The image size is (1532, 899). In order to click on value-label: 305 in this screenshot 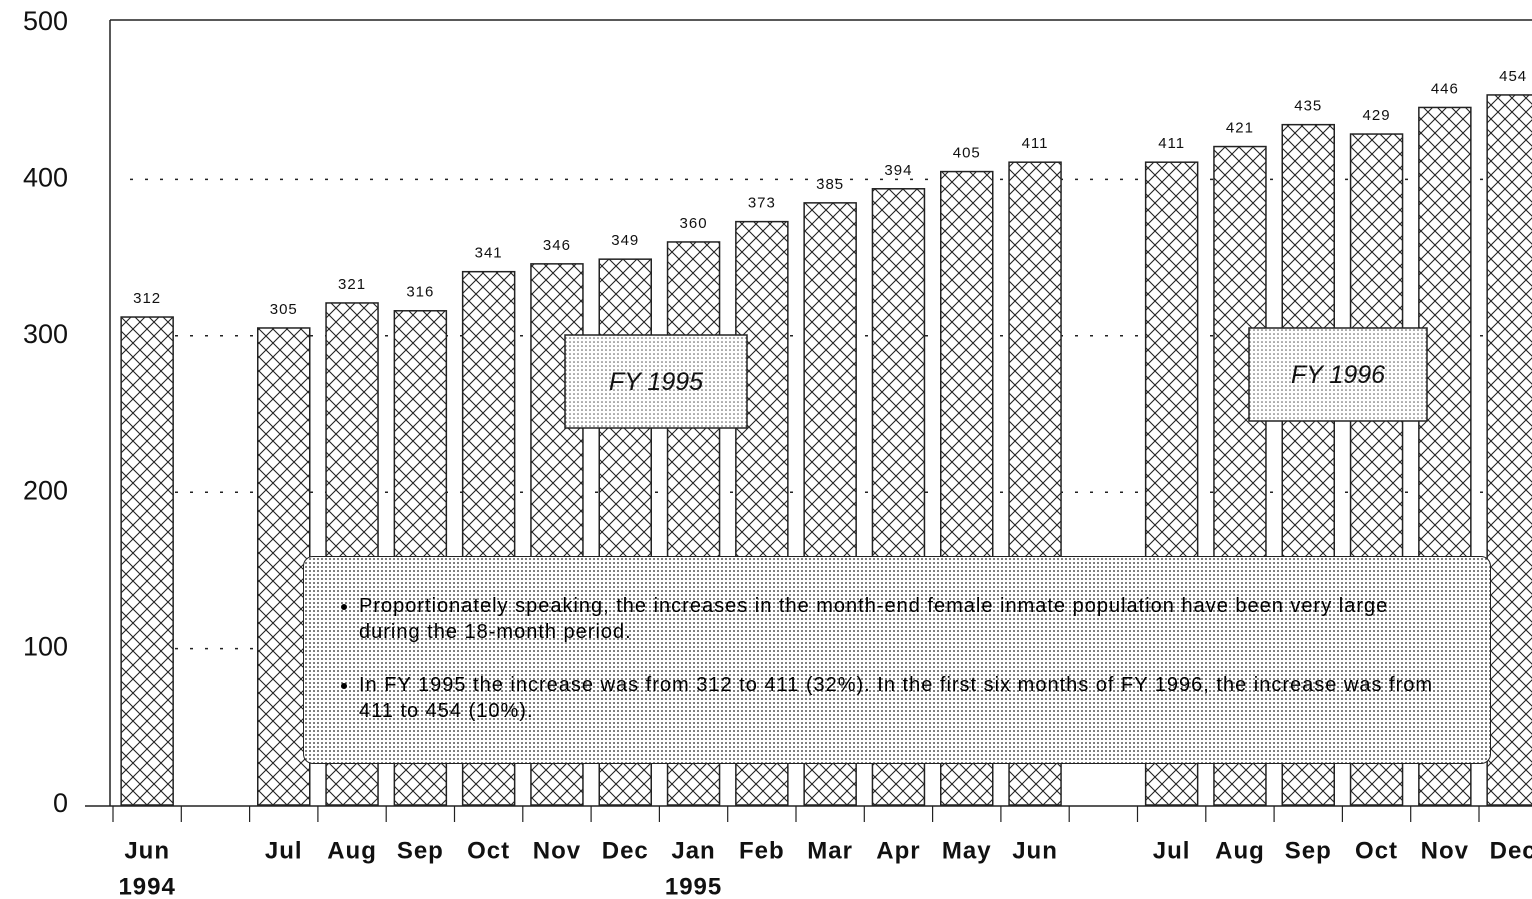, I will do `click(284, 309)`.